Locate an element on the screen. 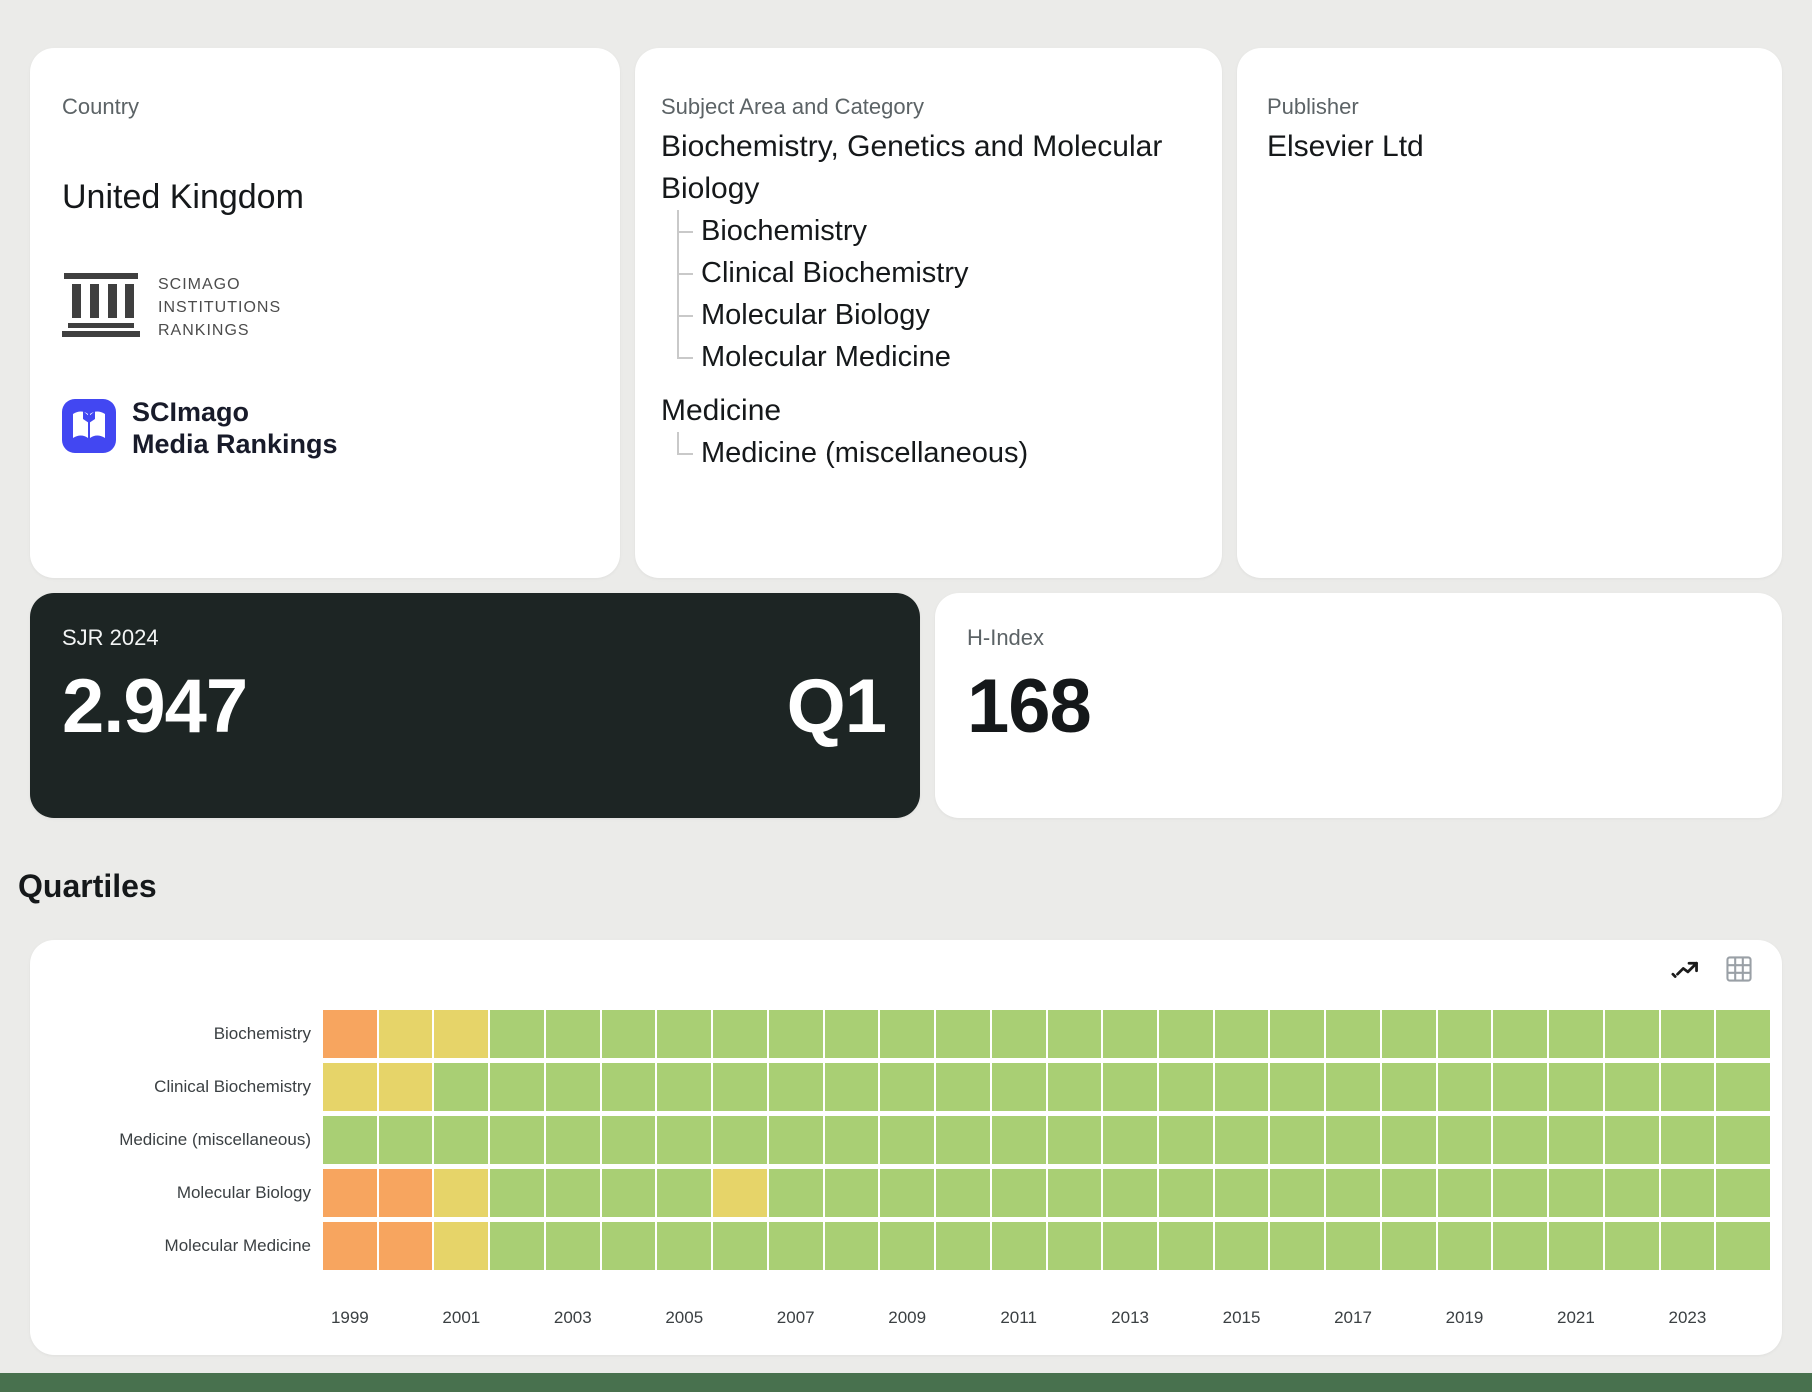 The width and height of the screenshot is (1812, 1392). table-icon is located at coordinates (1739, 969).